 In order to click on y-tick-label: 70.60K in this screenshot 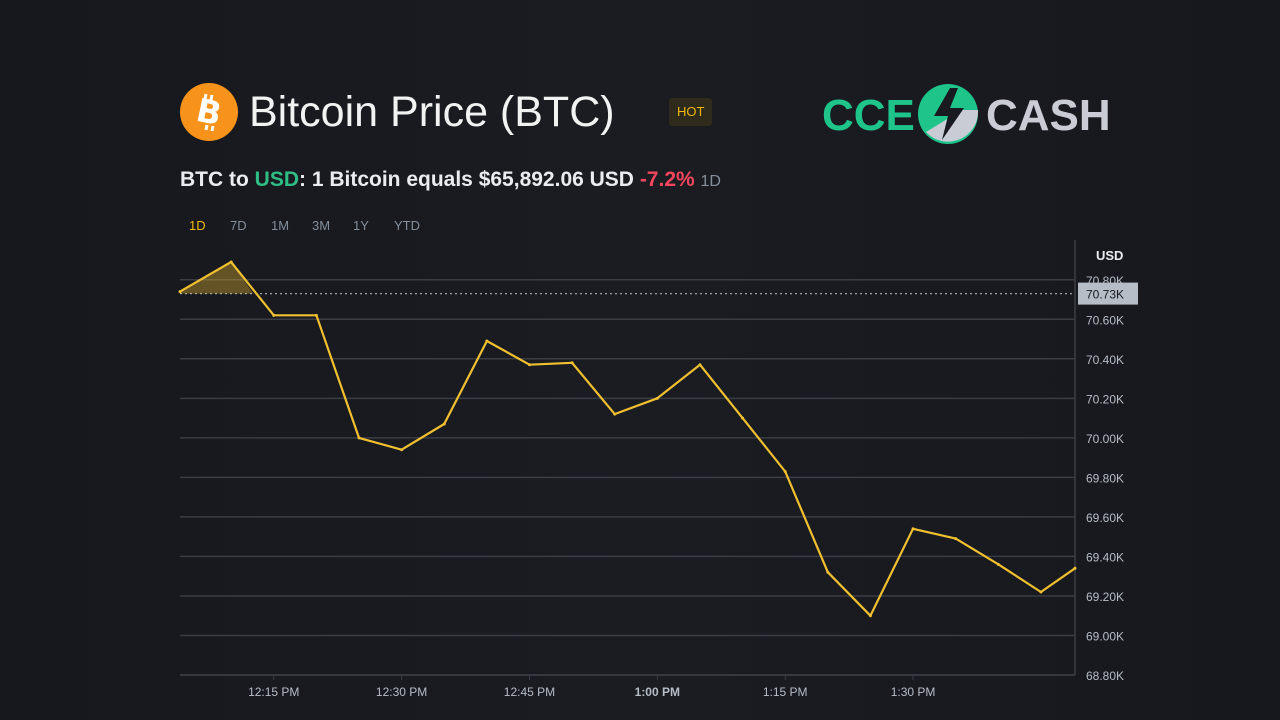, I will do `click(1105, 320)`.